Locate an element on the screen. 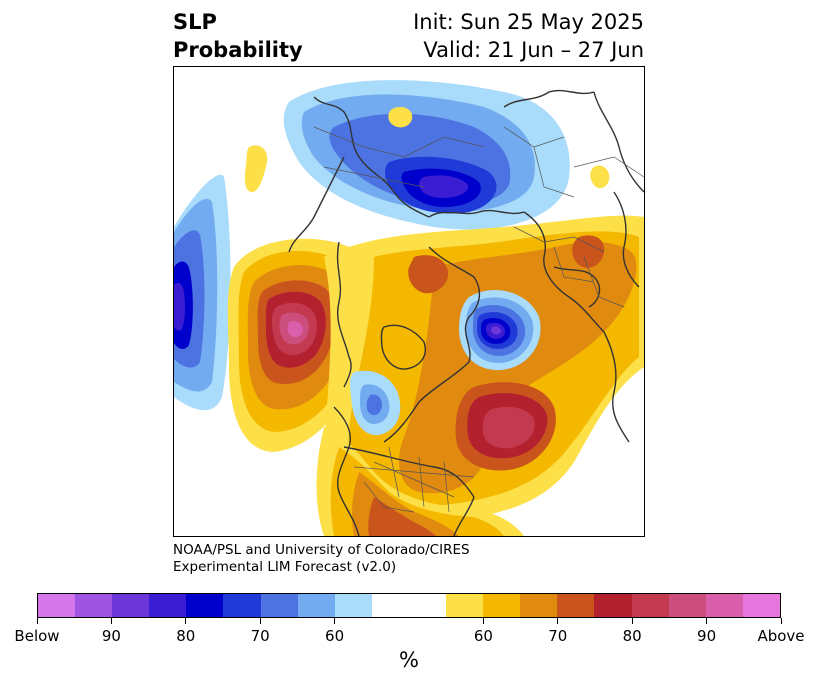 This screenshot has width=819, height=686. above-north-america is located at coordinates (420, 481).